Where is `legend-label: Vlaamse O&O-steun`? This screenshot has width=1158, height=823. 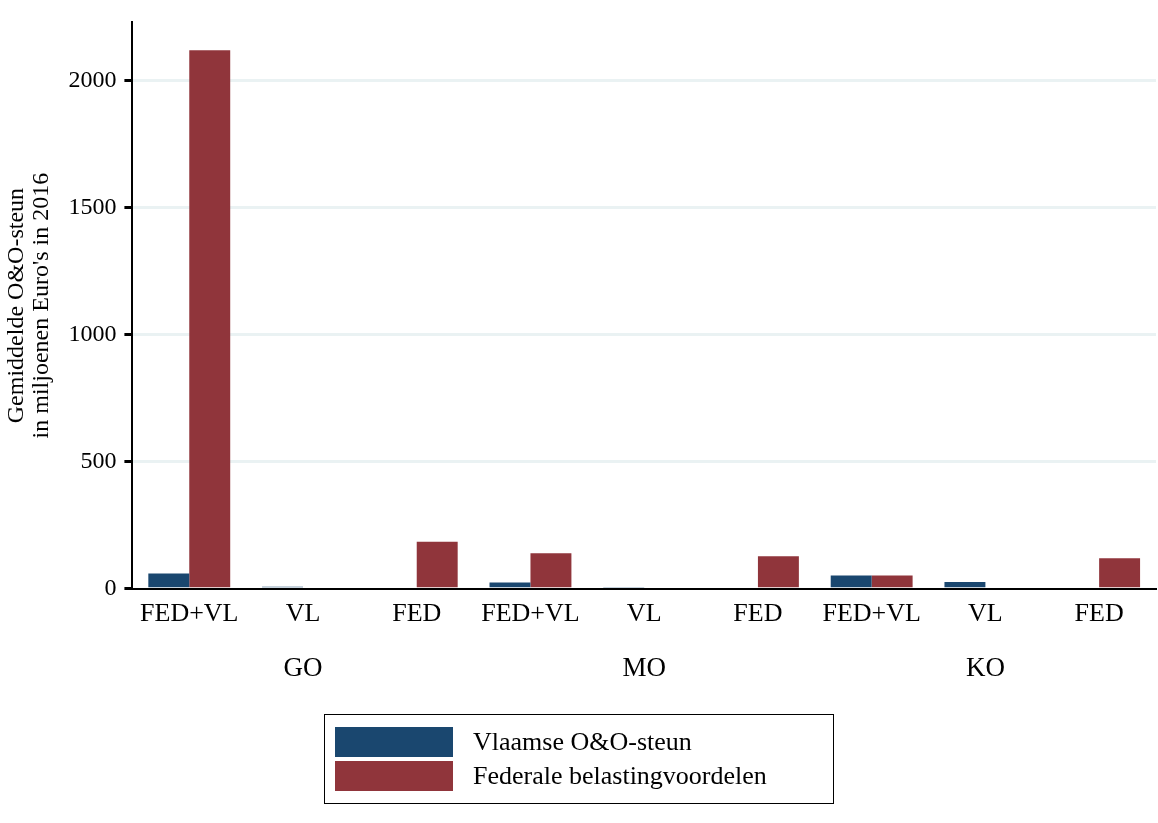
legend-label: Vlaamse O&O-steun is located at coordinates (582, 742).